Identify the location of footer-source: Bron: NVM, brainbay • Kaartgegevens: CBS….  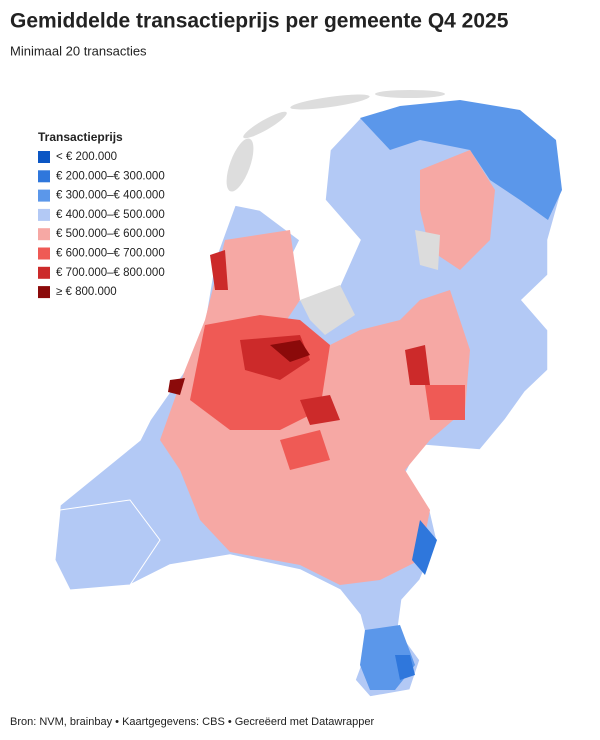
(192, 722).